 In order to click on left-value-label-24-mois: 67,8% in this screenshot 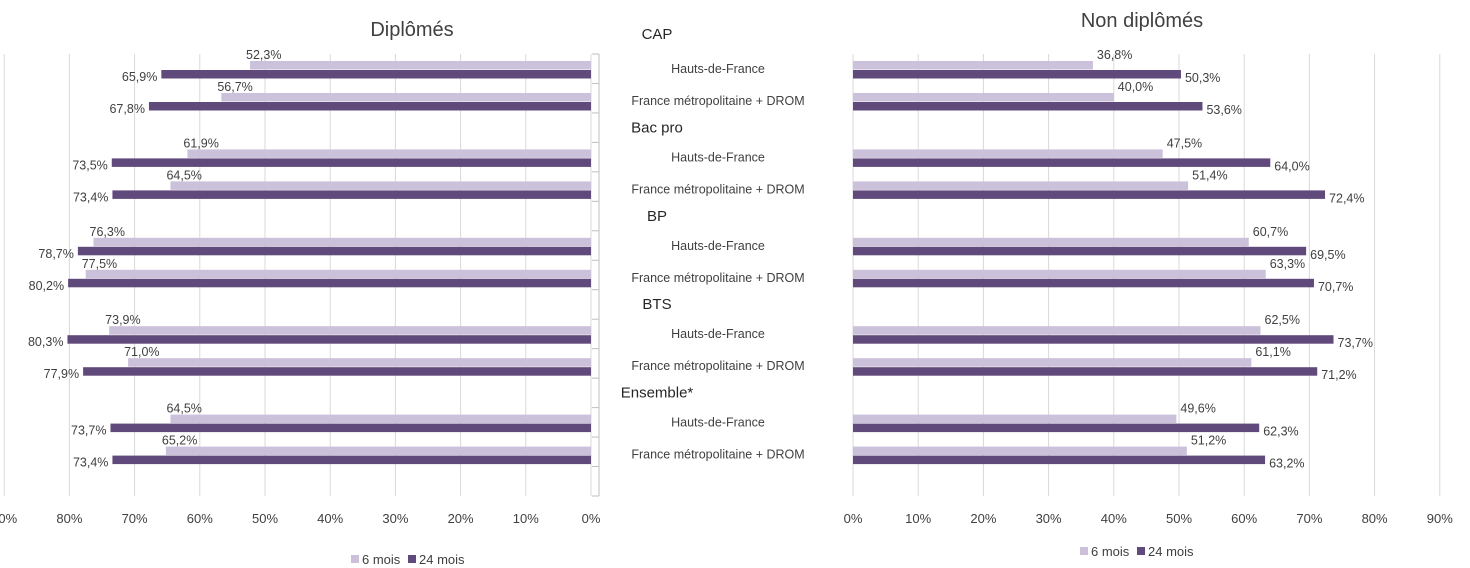, I will do `click(126, 109)`.